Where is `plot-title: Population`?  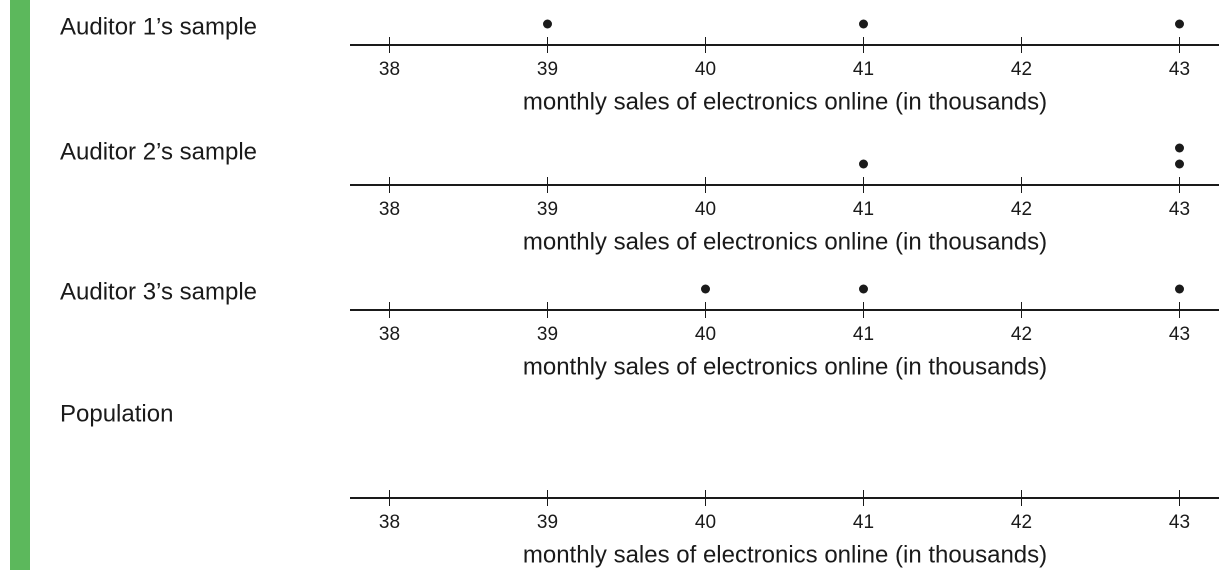 plot-title: Population is located at coordinates (116, 413).